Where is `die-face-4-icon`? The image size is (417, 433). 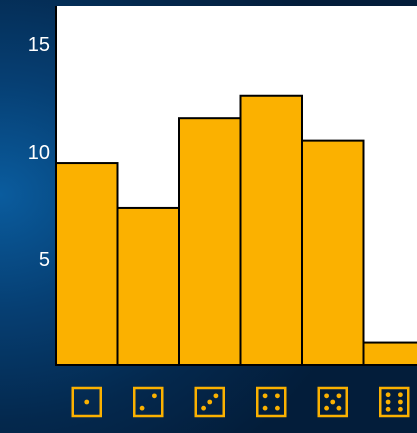 die-face-4-icon is located at coordinates (271, 402).